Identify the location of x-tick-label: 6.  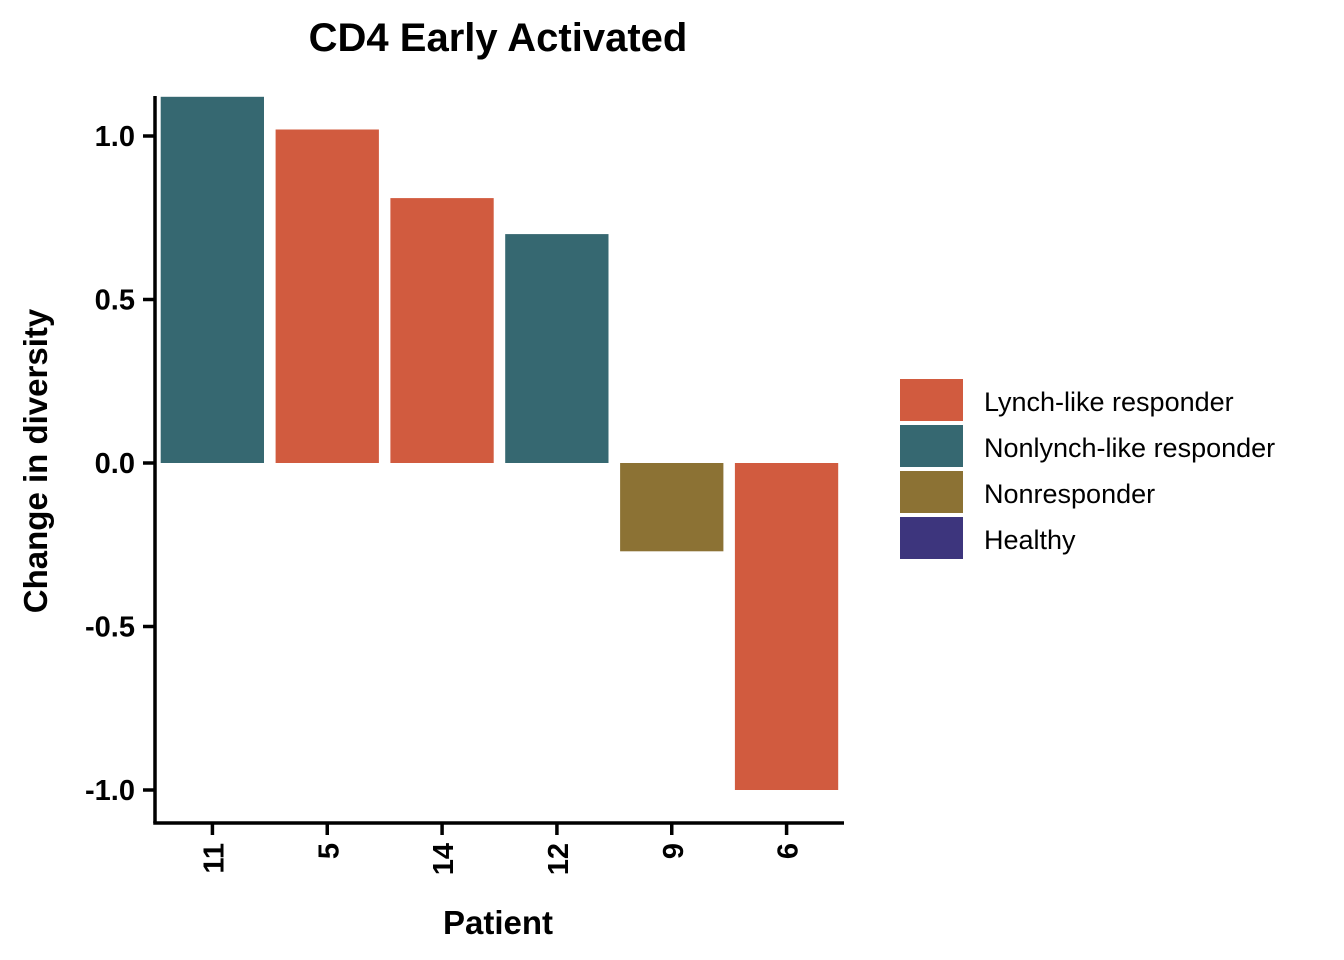
(789, 851).